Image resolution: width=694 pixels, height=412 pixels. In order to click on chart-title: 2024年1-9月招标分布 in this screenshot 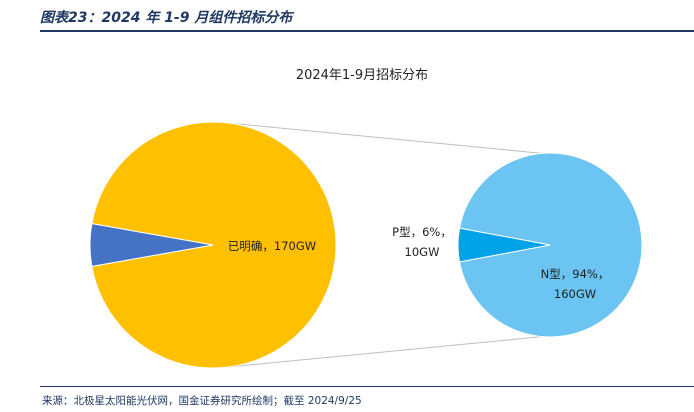, I will do `click(362, 75)`.